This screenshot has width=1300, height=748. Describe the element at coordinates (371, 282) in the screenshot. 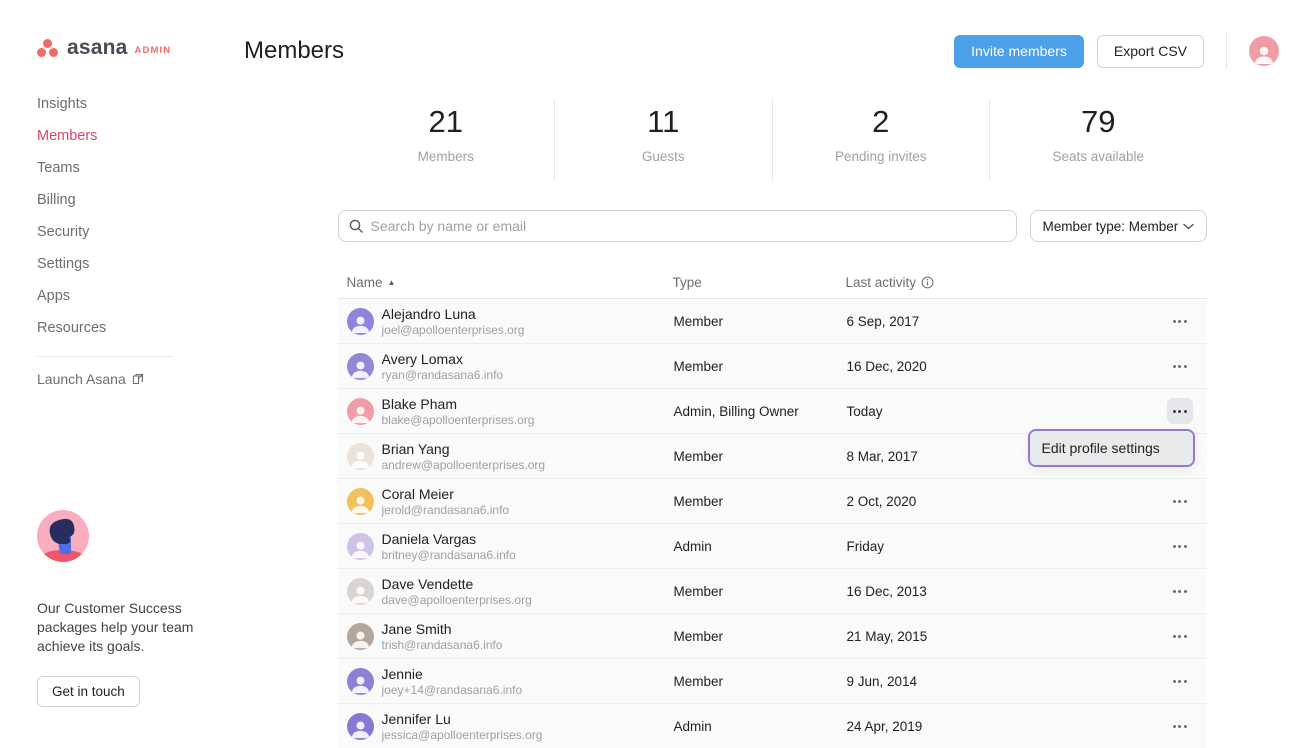

I see `column-header-name: Name ▲` at that location.